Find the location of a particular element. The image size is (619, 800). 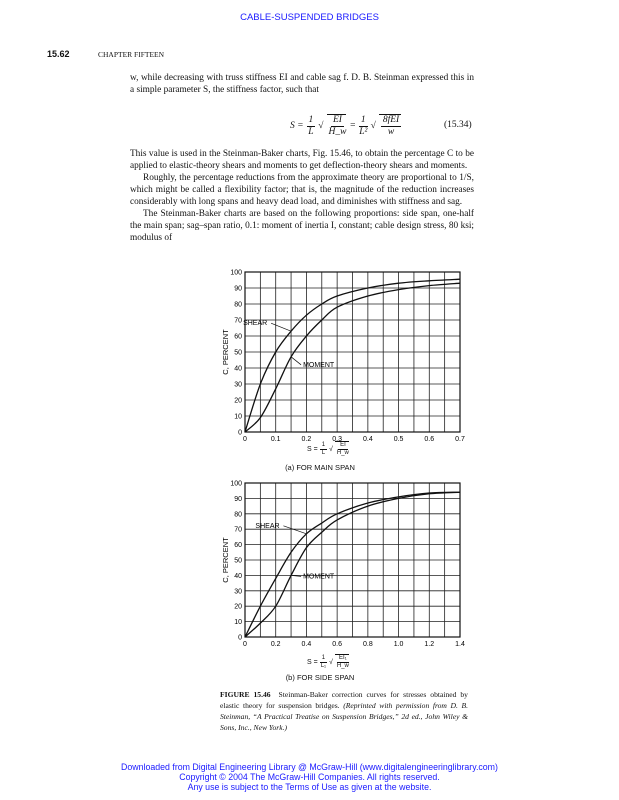

chart-a-ytick-label: 80 is located at coordinates (238, 305).